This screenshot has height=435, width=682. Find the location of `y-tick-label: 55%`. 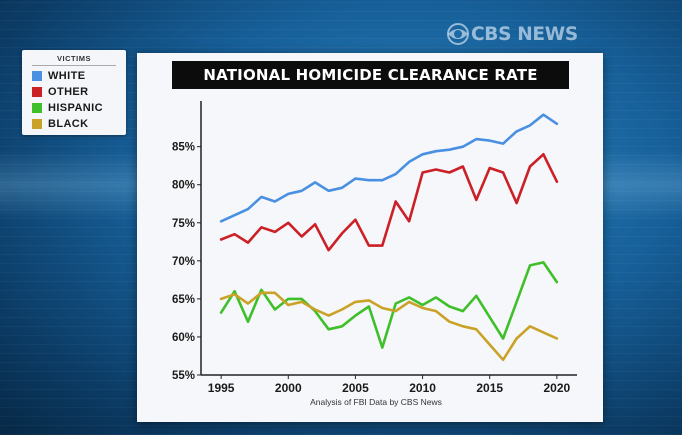

y-tick-label: 55% is located at coordinates (183, 376).